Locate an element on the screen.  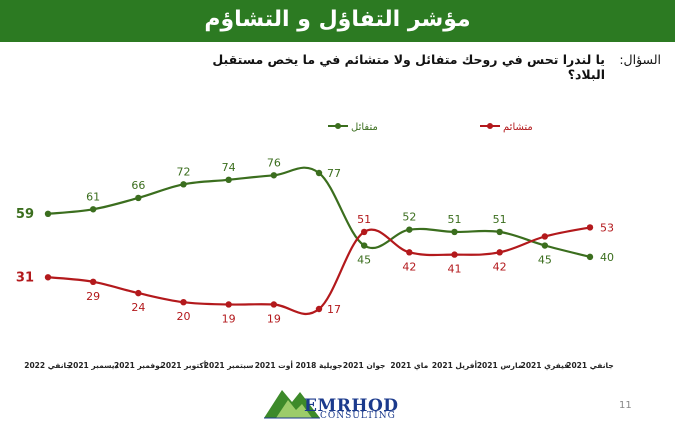
x-tick-label: ديسمبر 2021 is located at coordinates (93, 365).